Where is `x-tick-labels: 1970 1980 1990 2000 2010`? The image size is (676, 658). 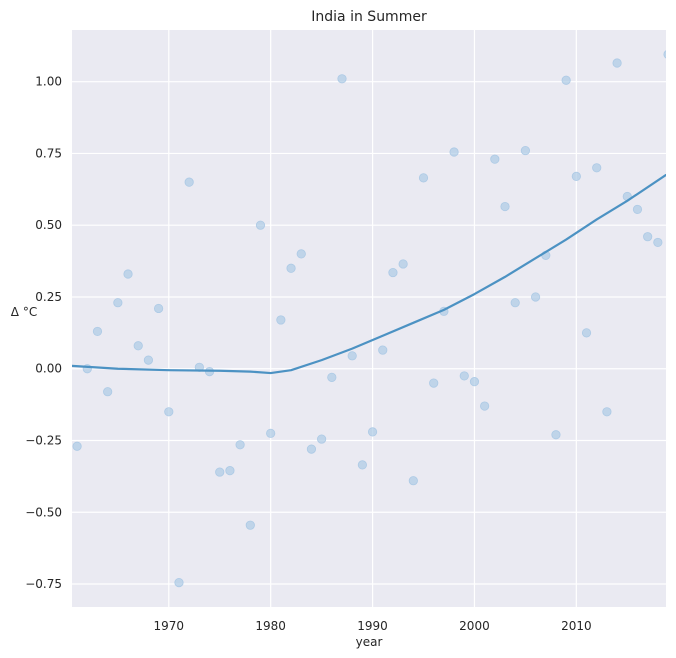
x-tick-labels: 1970 1980 1990 2000 2010 is located at coordinates (373, 626).